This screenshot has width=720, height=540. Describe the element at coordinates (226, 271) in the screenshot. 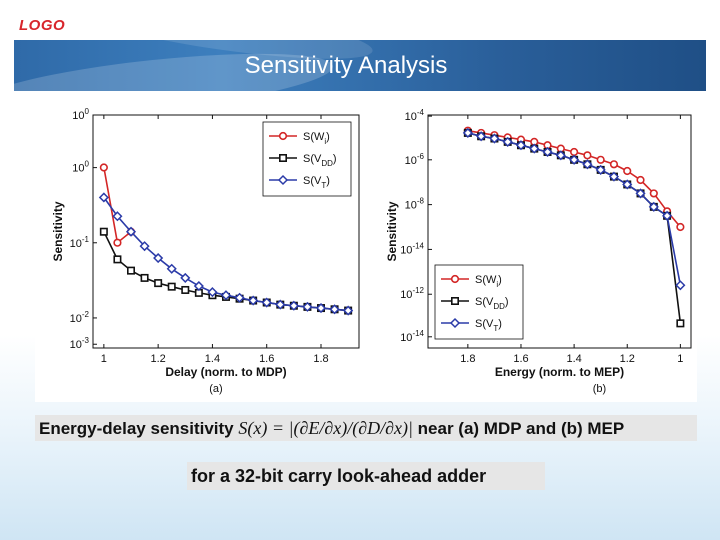

I see `series-sv-dd` at that location.